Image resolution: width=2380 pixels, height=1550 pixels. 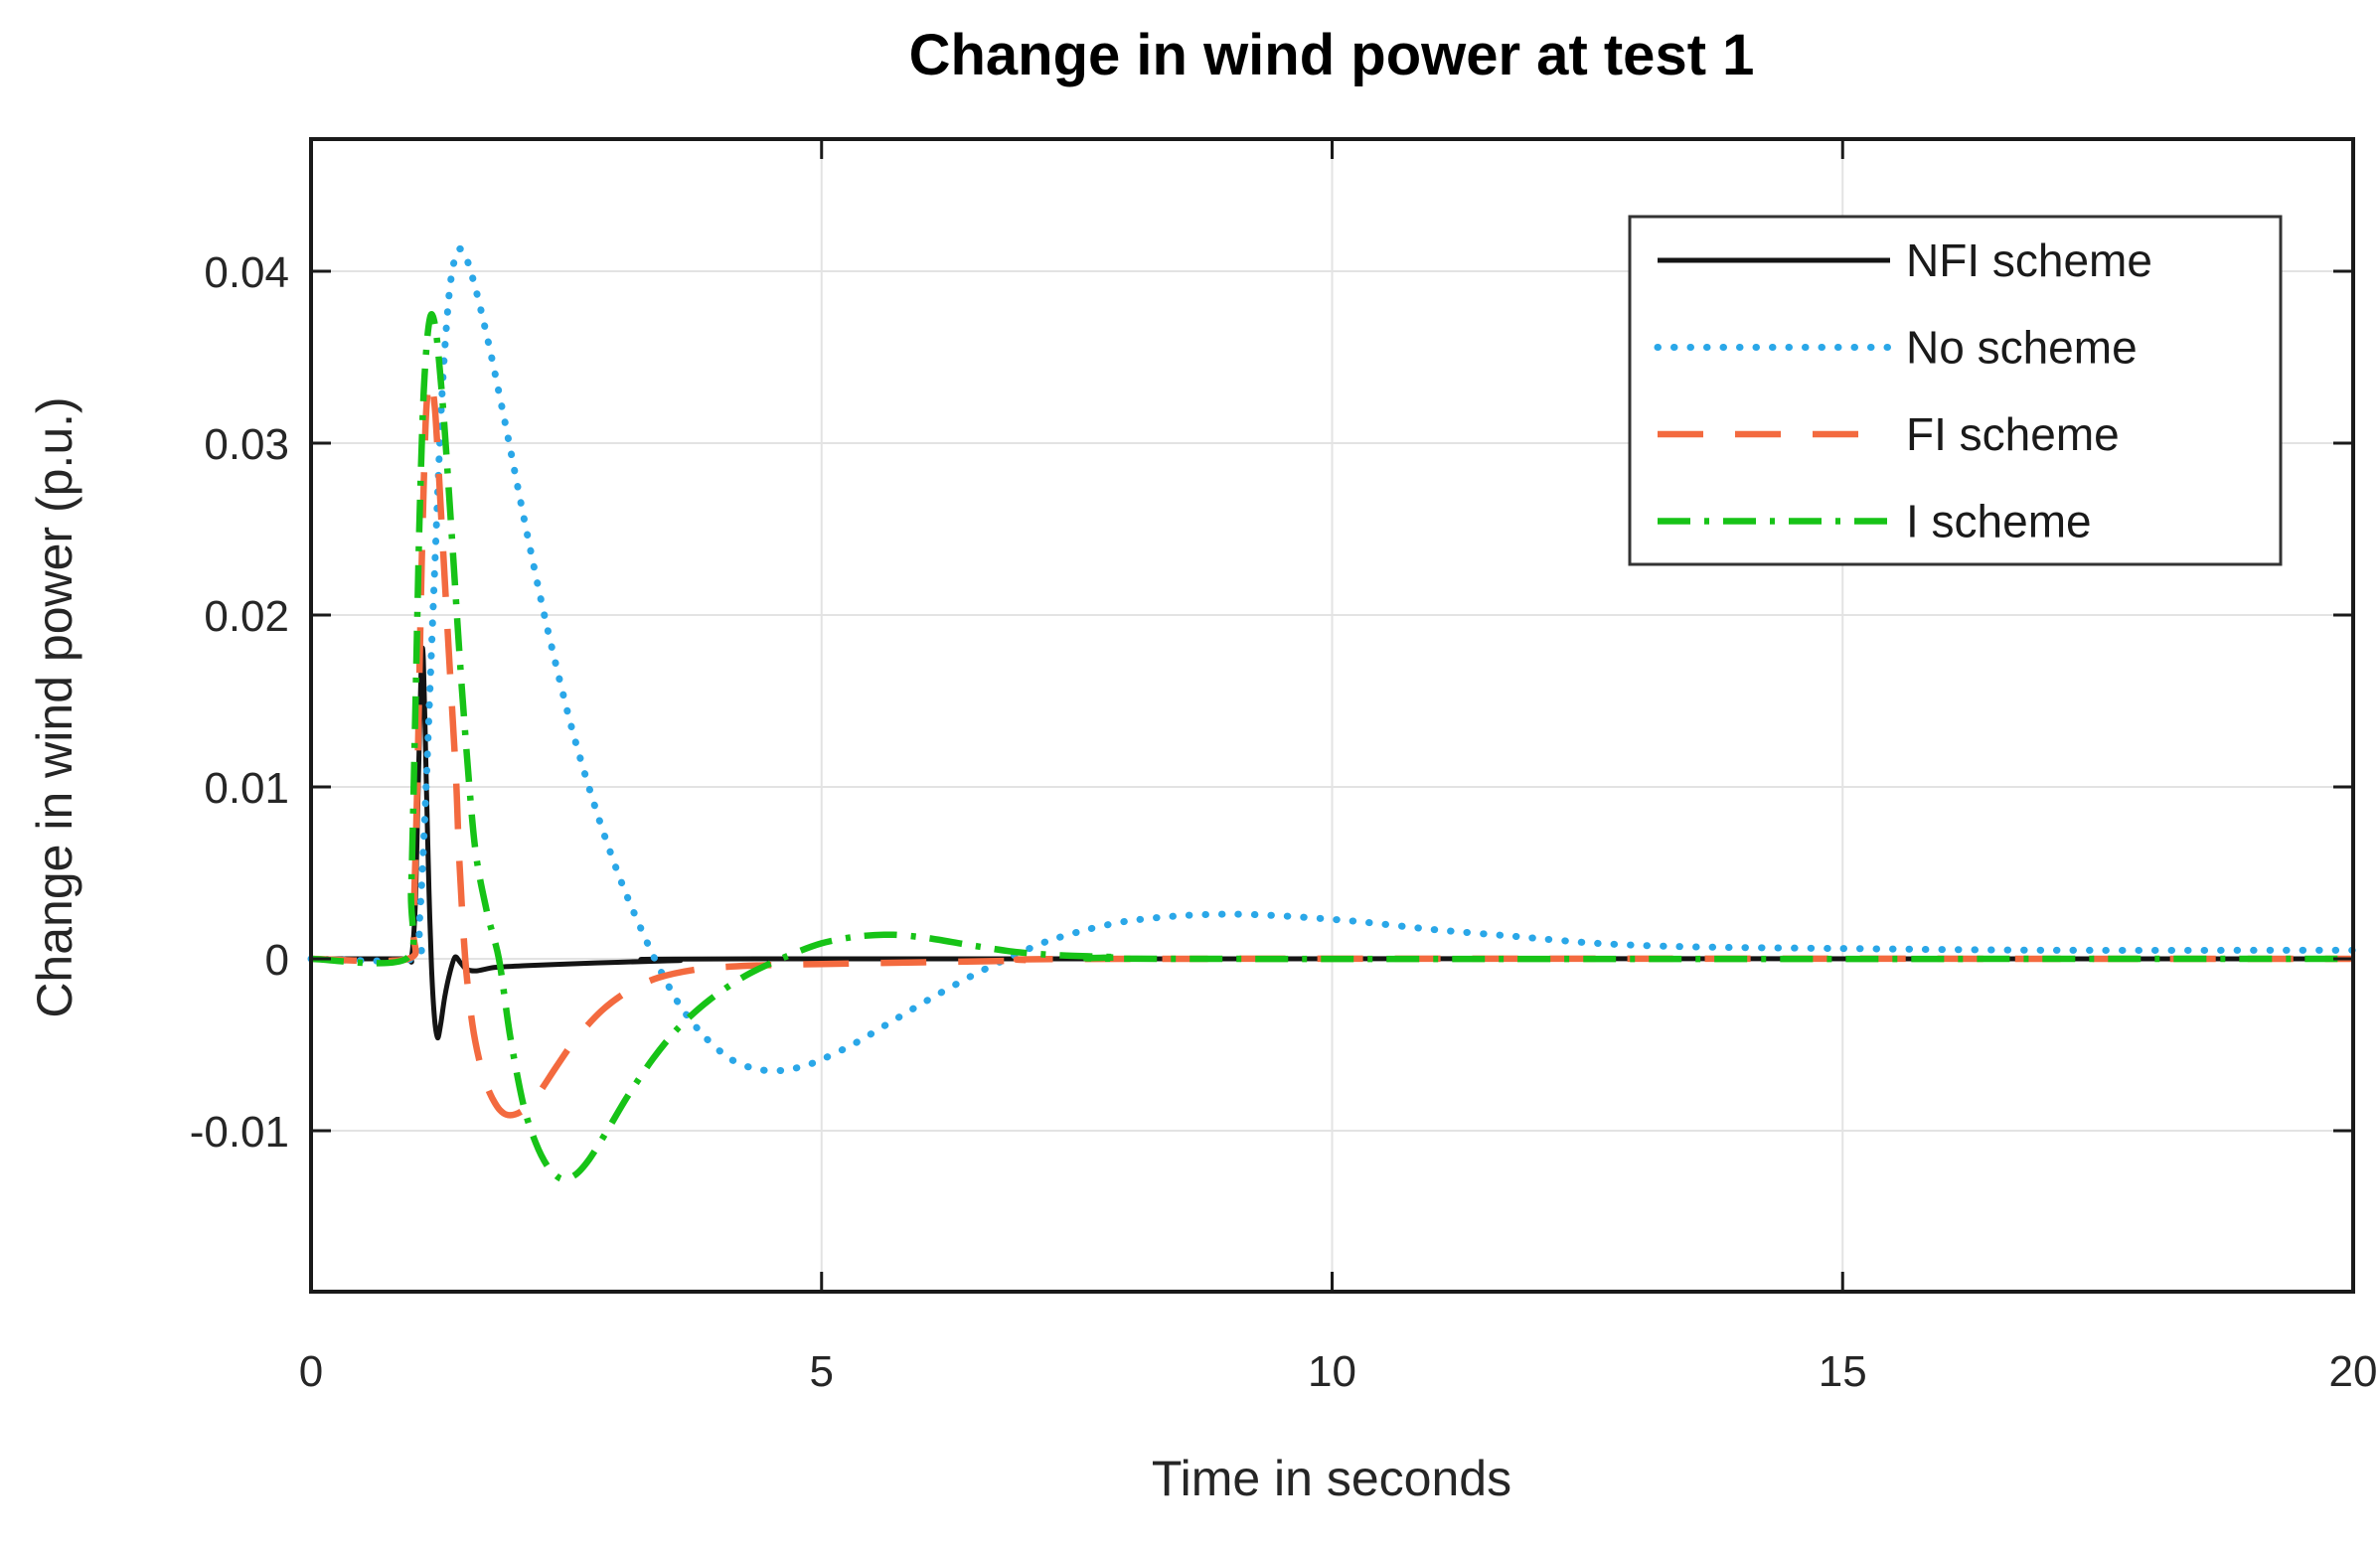 I want to click on legend-box, so click(x=1955, y=390).